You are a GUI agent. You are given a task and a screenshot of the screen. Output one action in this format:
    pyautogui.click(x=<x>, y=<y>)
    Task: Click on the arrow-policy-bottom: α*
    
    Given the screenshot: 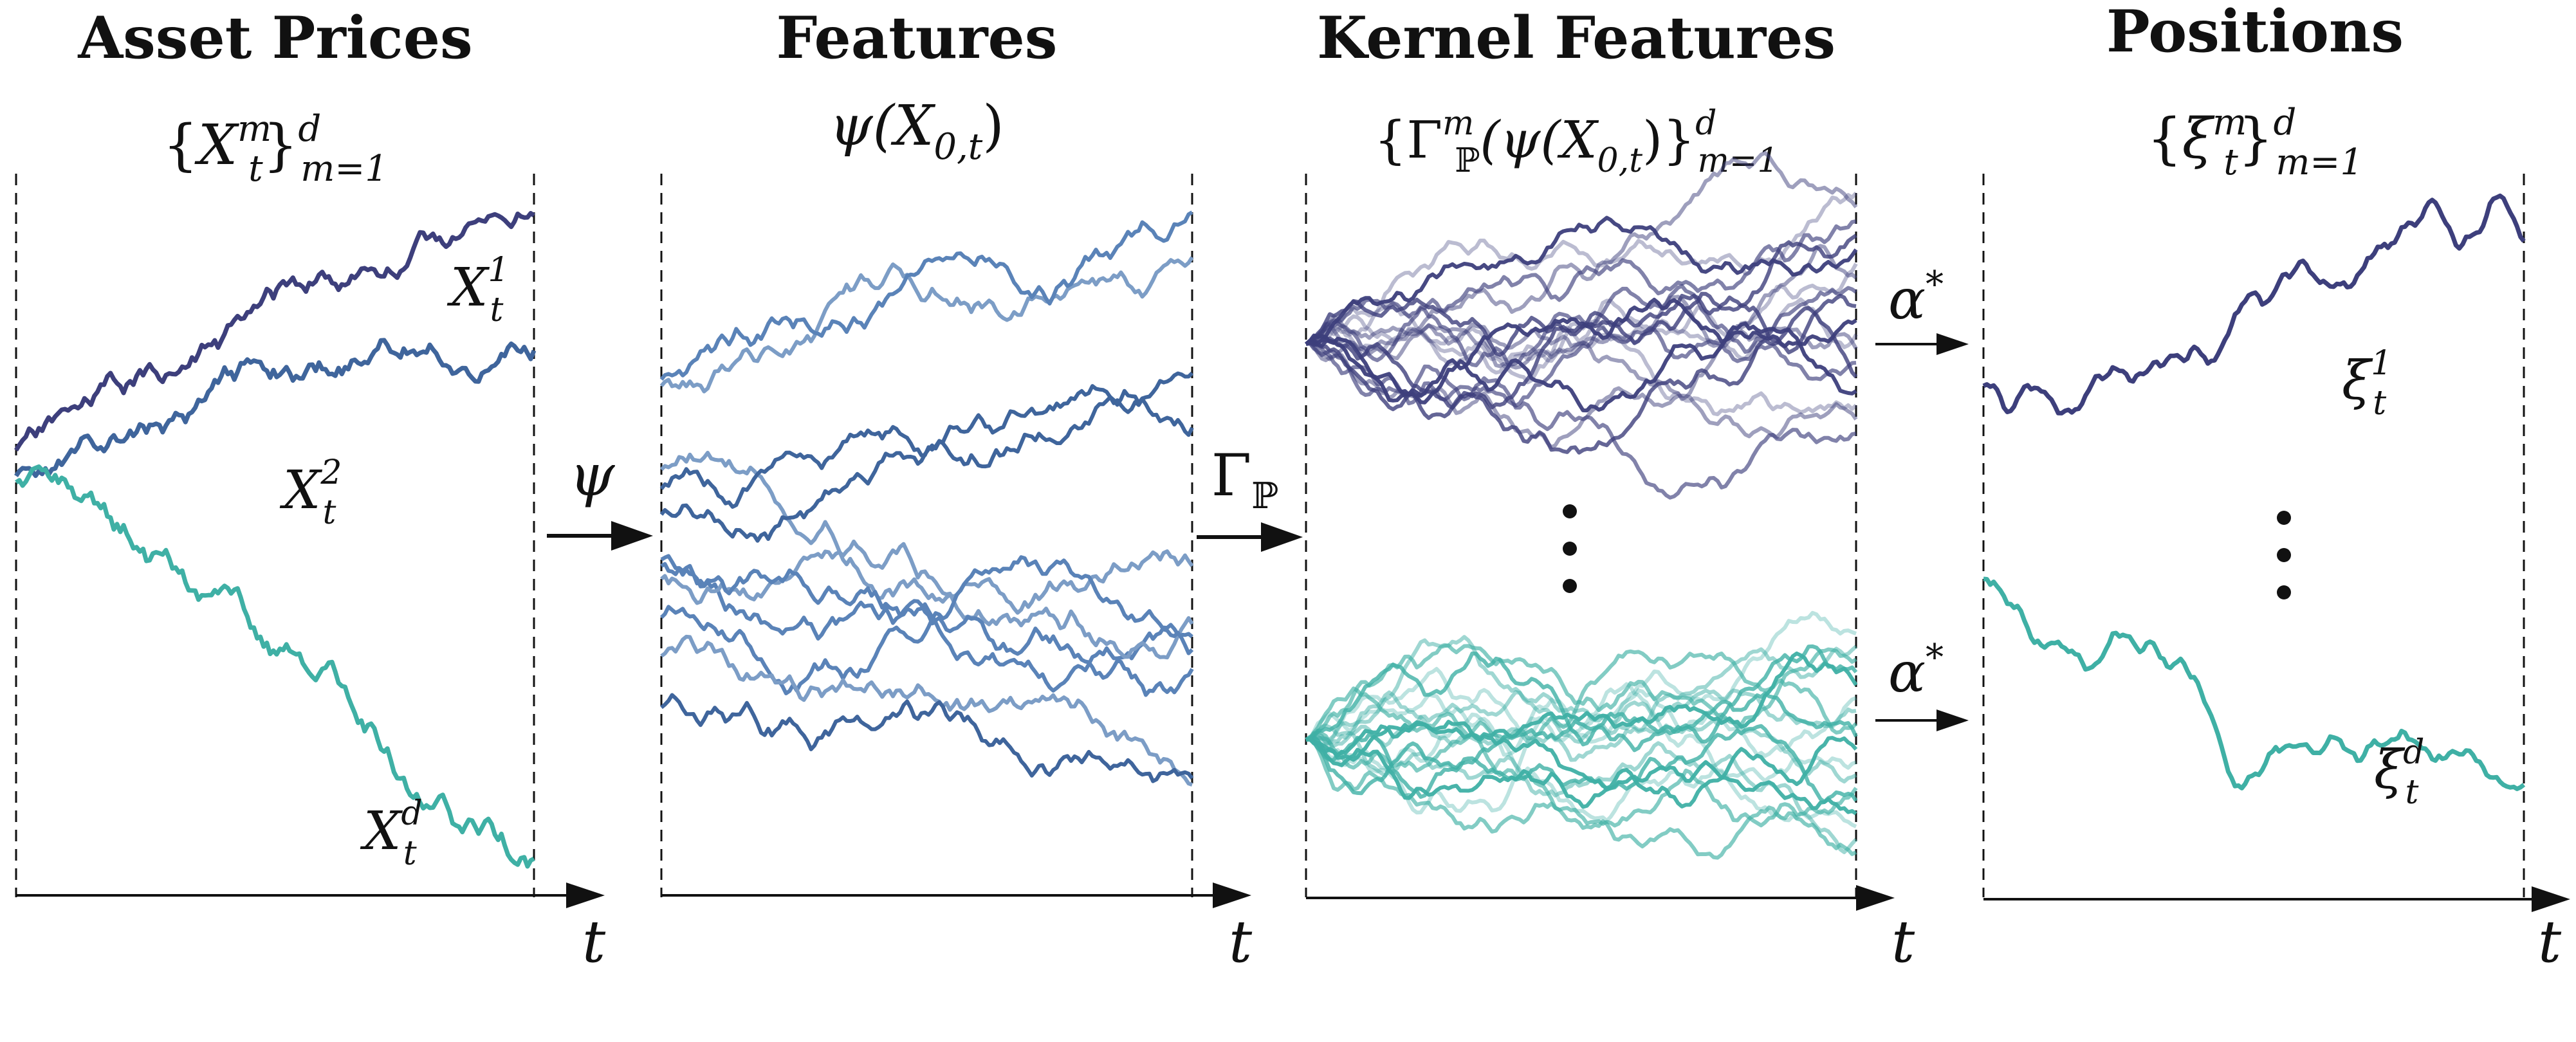 What is the action you would take?
    pyautogui.click(x=1922, y=684)
    